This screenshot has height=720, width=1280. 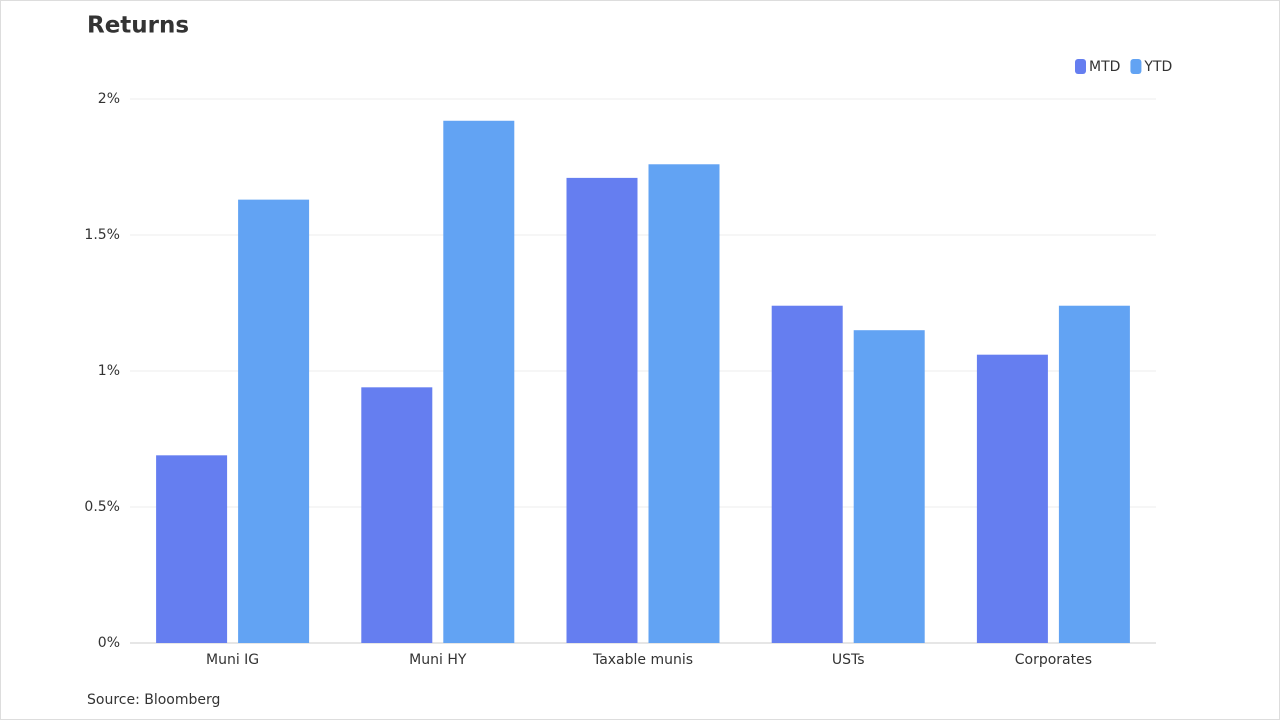 What do you see at coordinates (1053, 660) in the screenshot?
I see `x-tick-label: Corporates` at bounding box center [1053, 660].